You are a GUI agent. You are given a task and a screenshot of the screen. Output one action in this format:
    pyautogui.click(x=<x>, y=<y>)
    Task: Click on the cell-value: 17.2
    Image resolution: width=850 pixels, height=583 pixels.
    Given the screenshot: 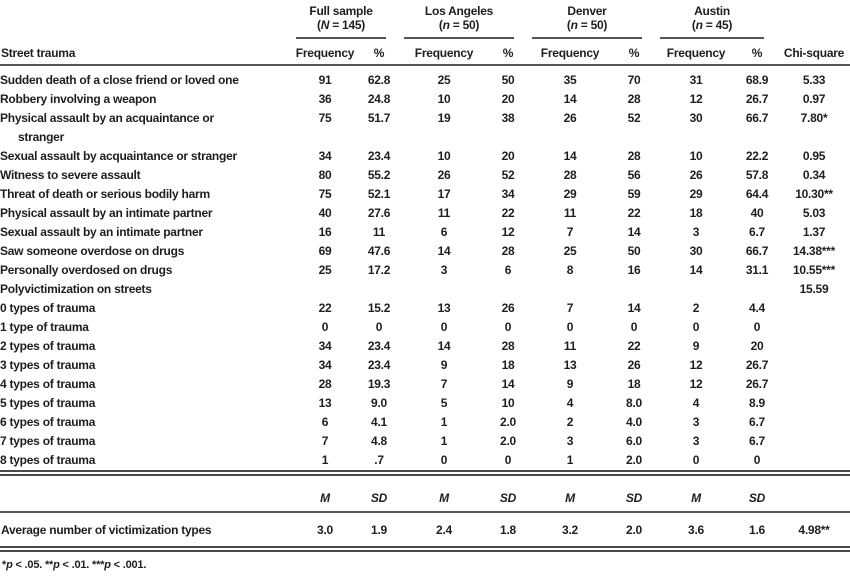 What is the action you would take?
    pyautogui.click(x=379, y=270)
    